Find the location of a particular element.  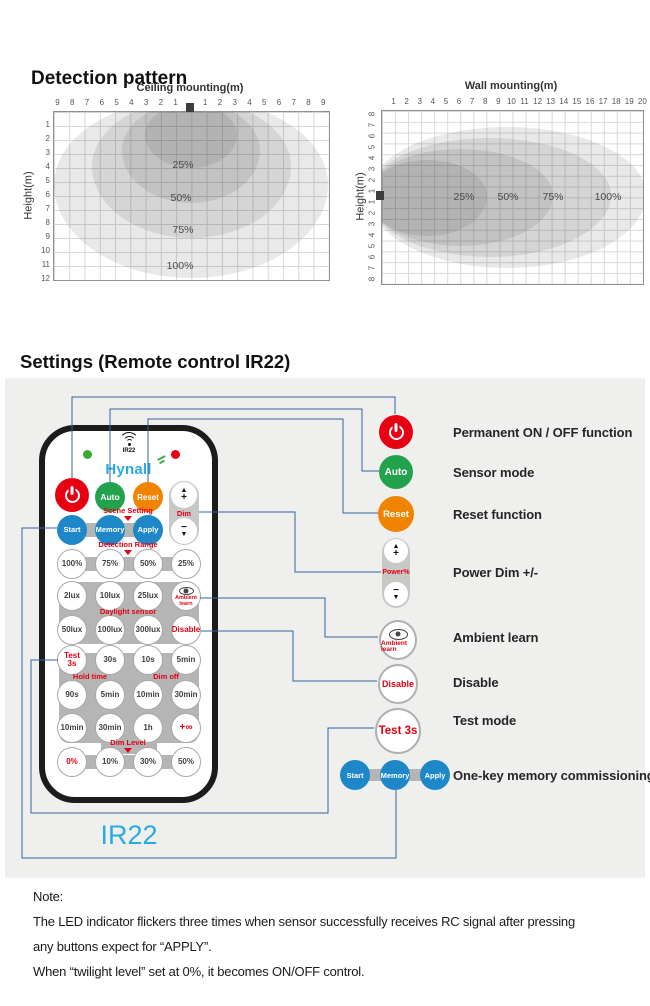

arrow-down-icon: ▼ is located at coordinates (396, 598).